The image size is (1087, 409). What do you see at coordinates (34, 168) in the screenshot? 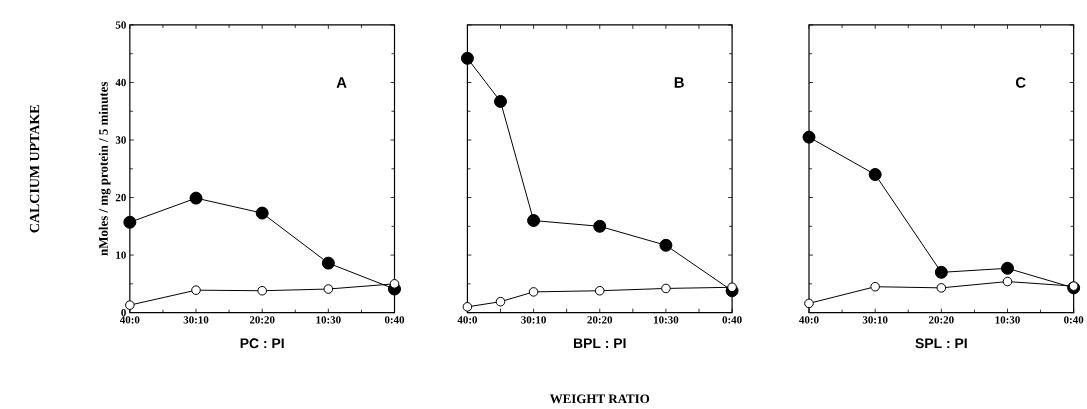
I see `text: CALCIUM UPTAKE` at bounding box center [34, 168].